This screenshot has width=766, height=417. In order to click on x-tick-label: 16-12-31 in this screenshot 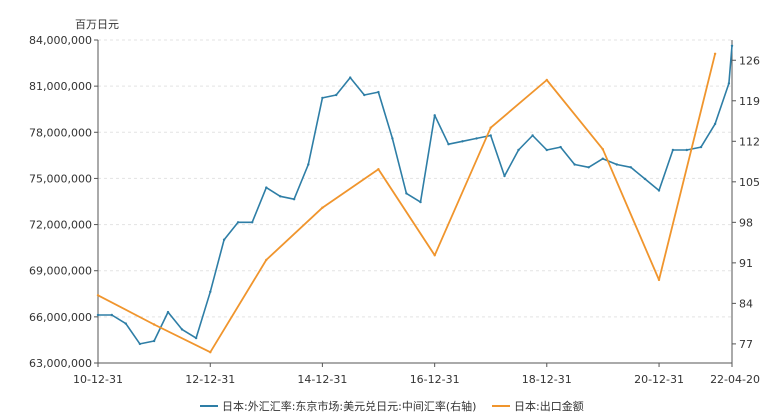, I will do `click(435, 379)`.